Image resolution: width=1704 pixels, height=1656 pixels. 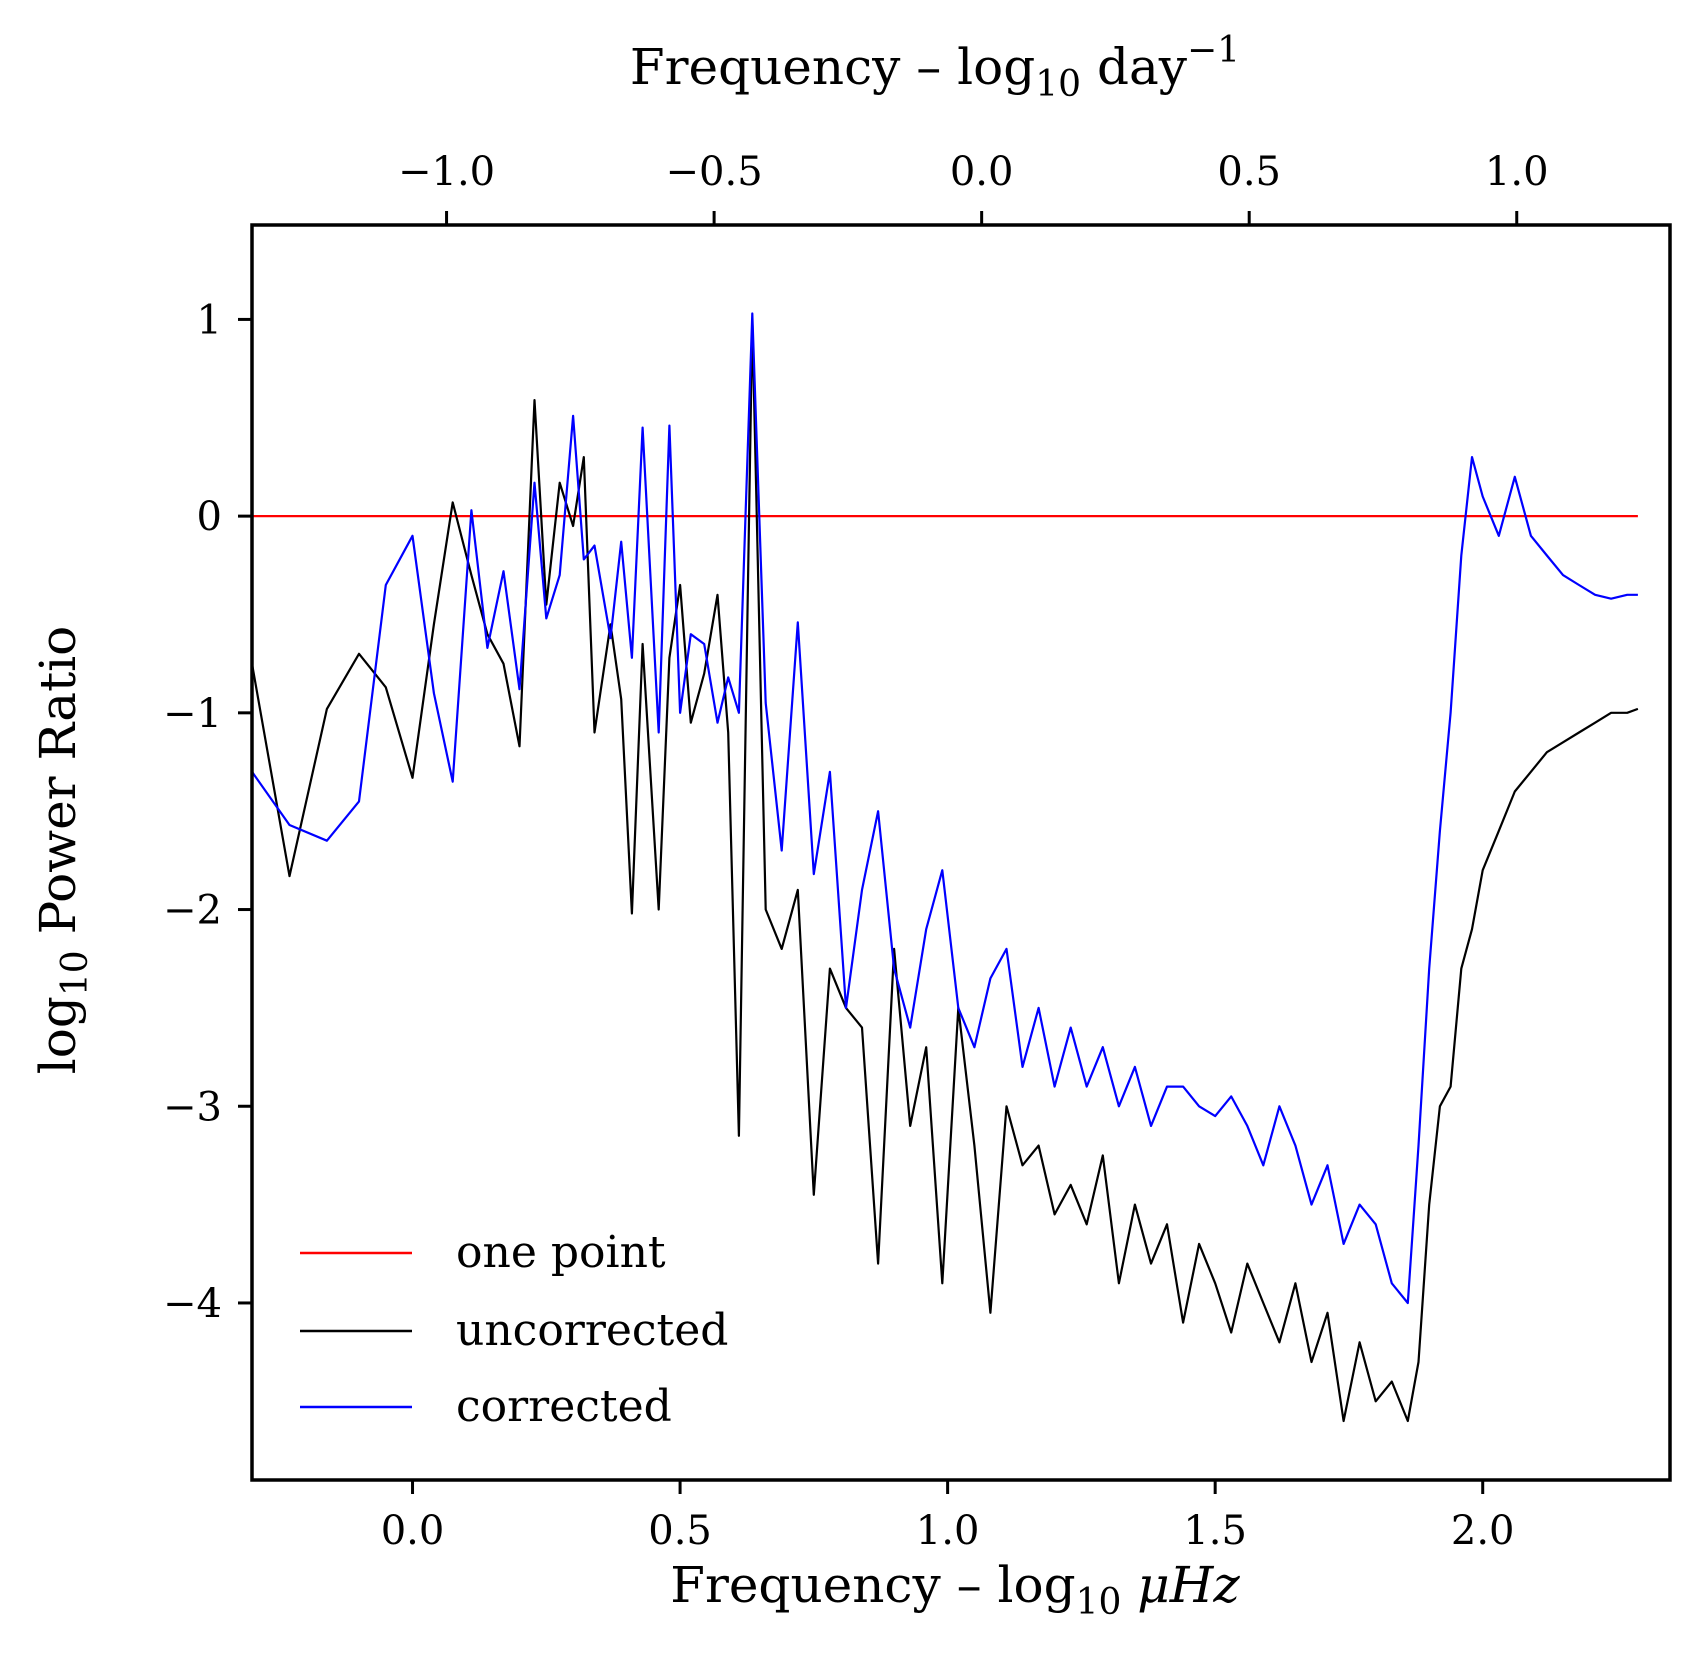 I want to click on x-bottom-tick-label: 1.5, so click(x=1215, y=1531).